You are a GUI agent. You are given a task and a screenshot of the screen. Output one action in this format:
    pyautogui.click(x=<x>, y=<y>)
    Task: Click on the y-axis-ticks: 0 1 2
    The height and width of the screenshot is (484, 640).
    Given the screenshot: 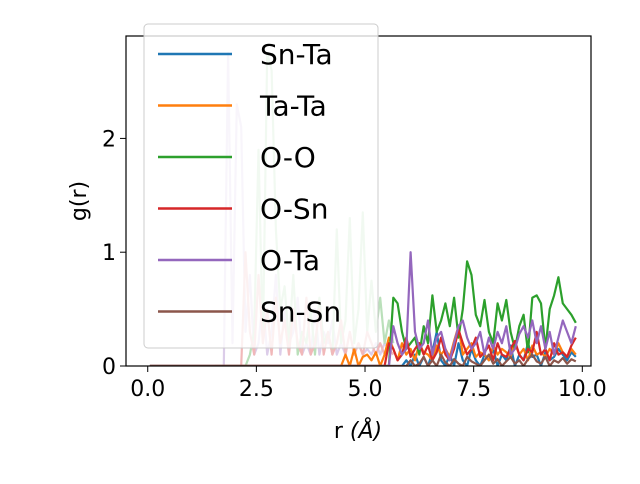 What is the action you would take?
    pyautogui.click(x=114, y=253)
    